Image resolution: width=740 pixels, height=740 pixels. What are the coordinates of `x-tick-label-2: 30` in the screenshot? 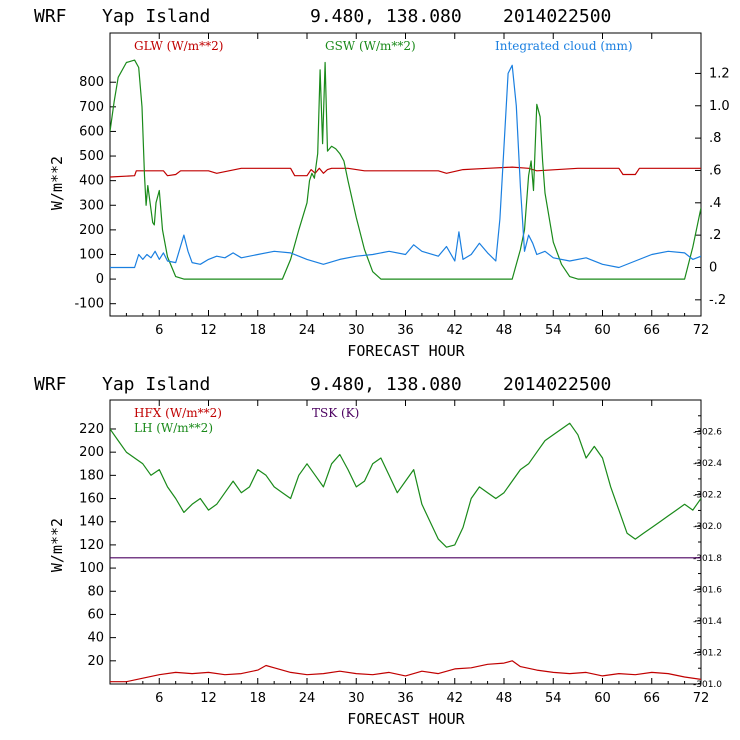 It's located at (356, 698).